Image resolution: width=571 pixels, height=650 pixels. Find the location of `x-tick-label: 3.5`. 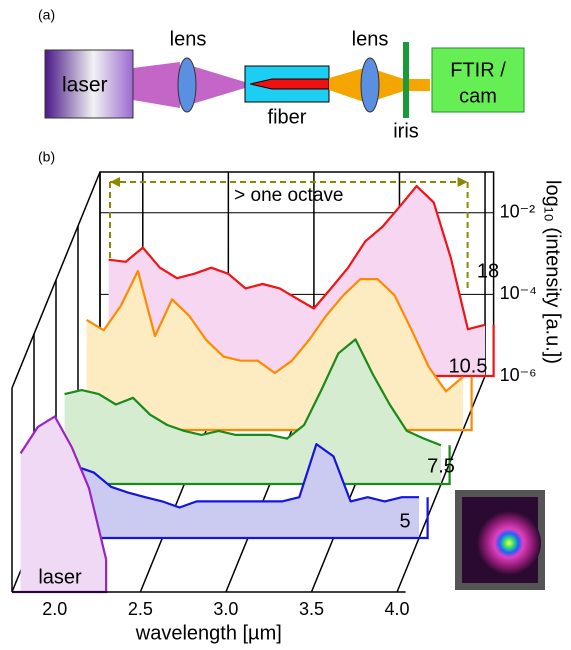

x-tick-label: 3.5 is located at coordinates (311, 609).